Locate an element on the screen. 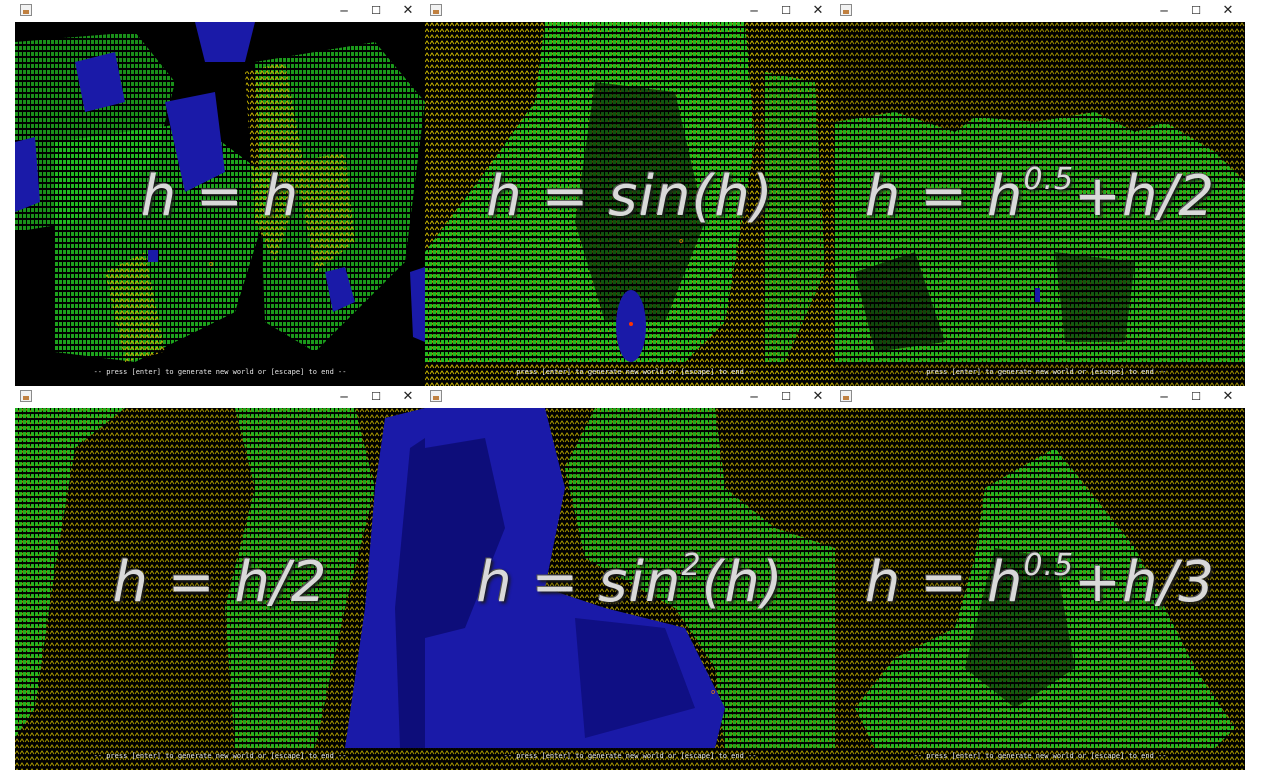 The image size is (1278, 770). formula-label: h = h0.5+h/2 is located at coordinates (1040, 195).